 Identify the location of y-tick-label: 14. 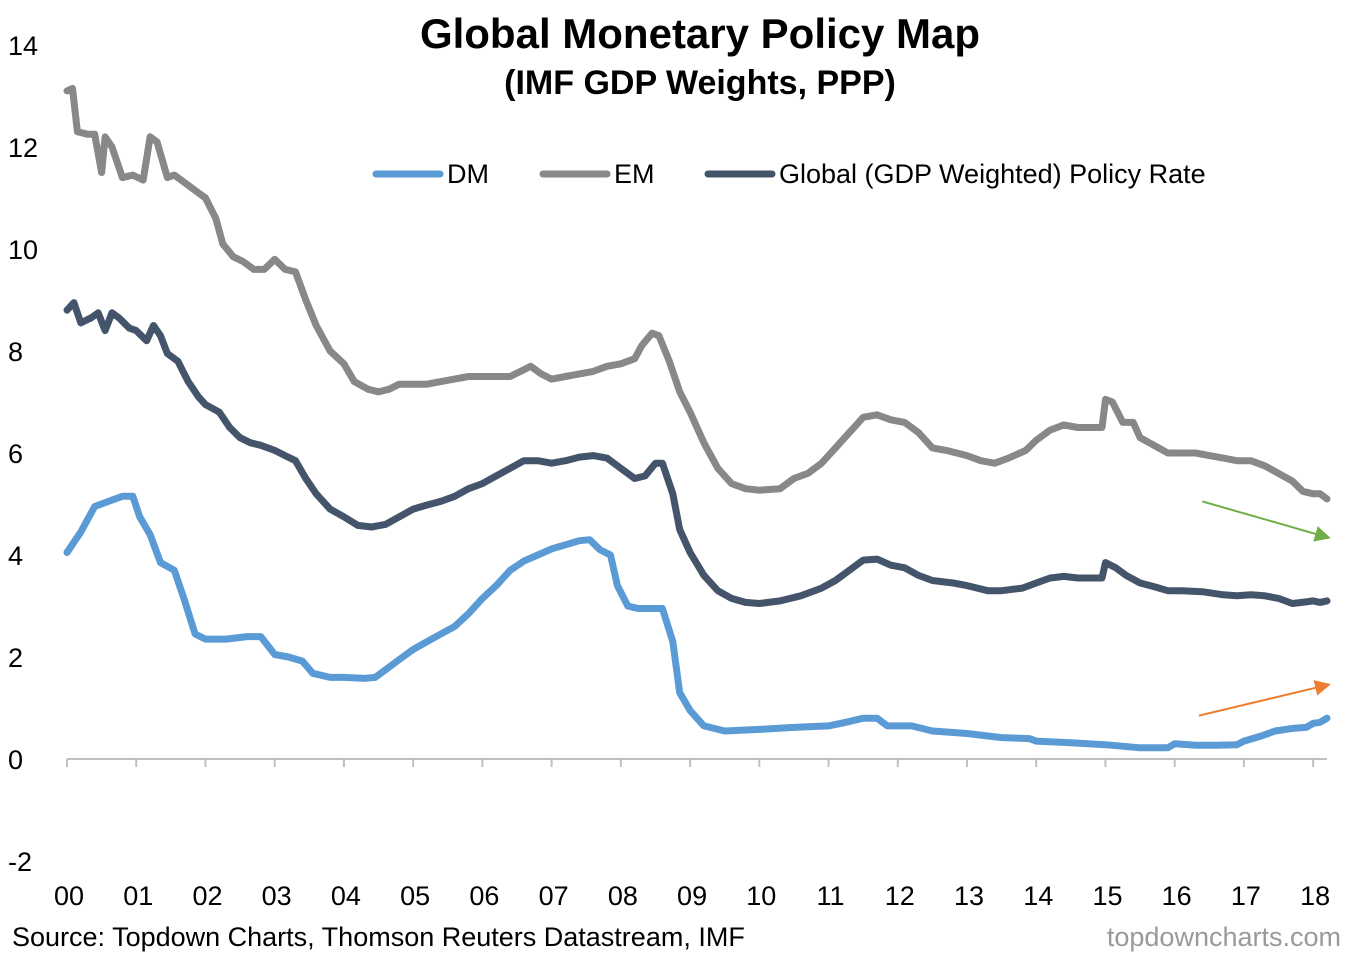
(23, 46).